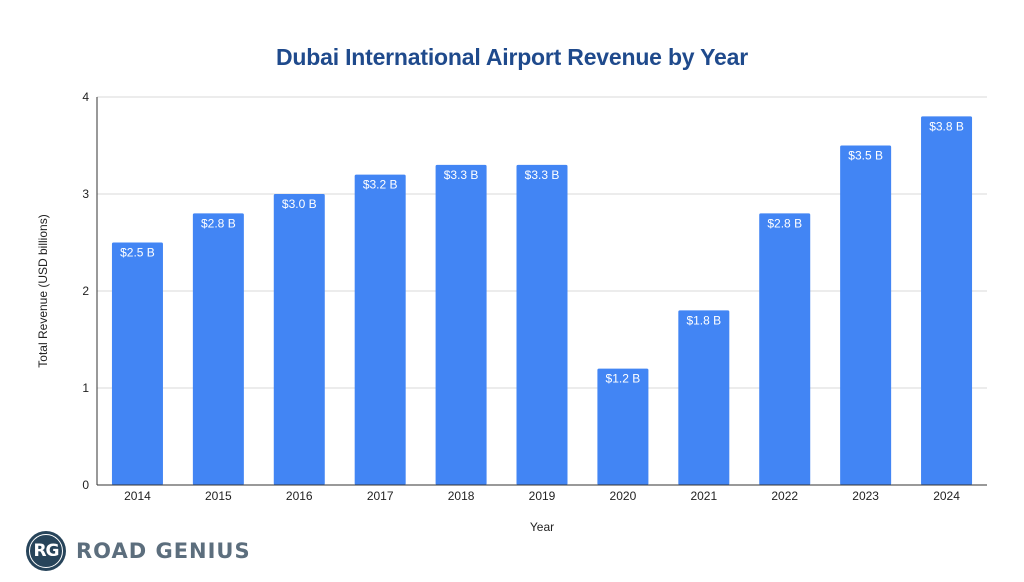 The width and height of the screenshot is (1024, 582). What do you see at coordinates (703, 320) in the screenshot?
I see `data-label: $1.8 B` at bounding box center [703, 320].